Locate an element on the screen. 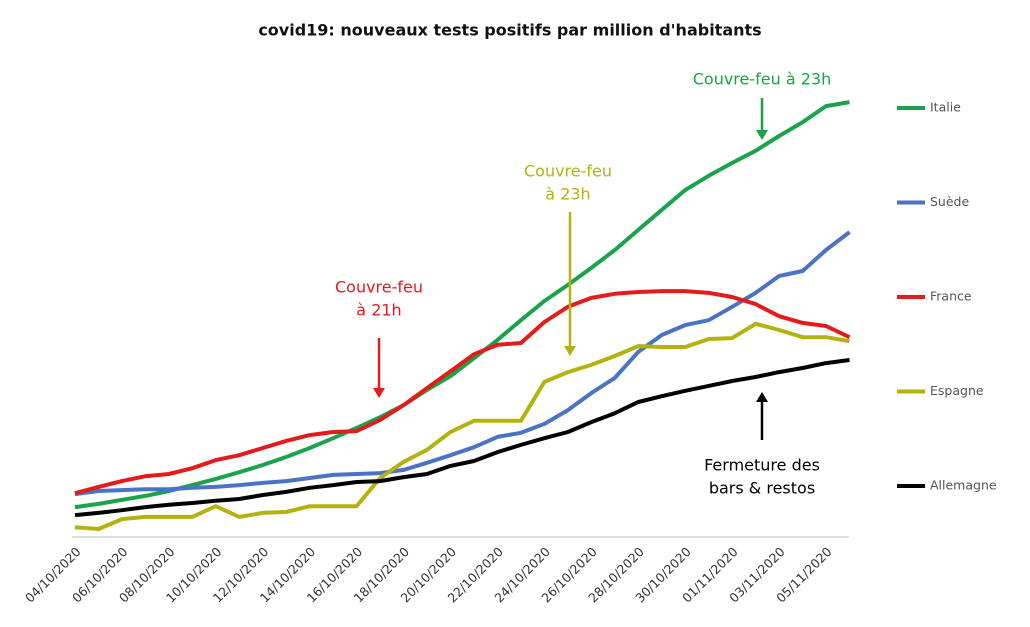 The width and height of the screenshot is (1030, 627). legend-label: France is located at coordinates (951, 296).